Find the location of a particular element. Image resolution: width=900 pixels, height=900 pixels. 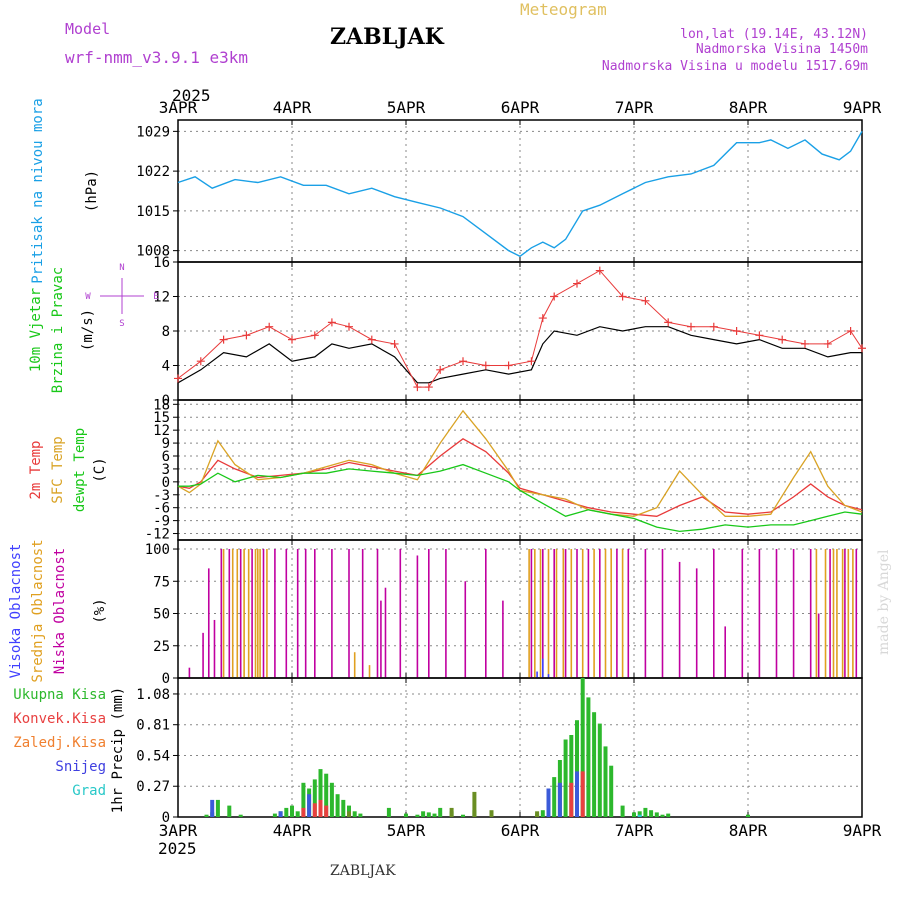

y-tick-label: -3 is located at coordinates (161, 496).